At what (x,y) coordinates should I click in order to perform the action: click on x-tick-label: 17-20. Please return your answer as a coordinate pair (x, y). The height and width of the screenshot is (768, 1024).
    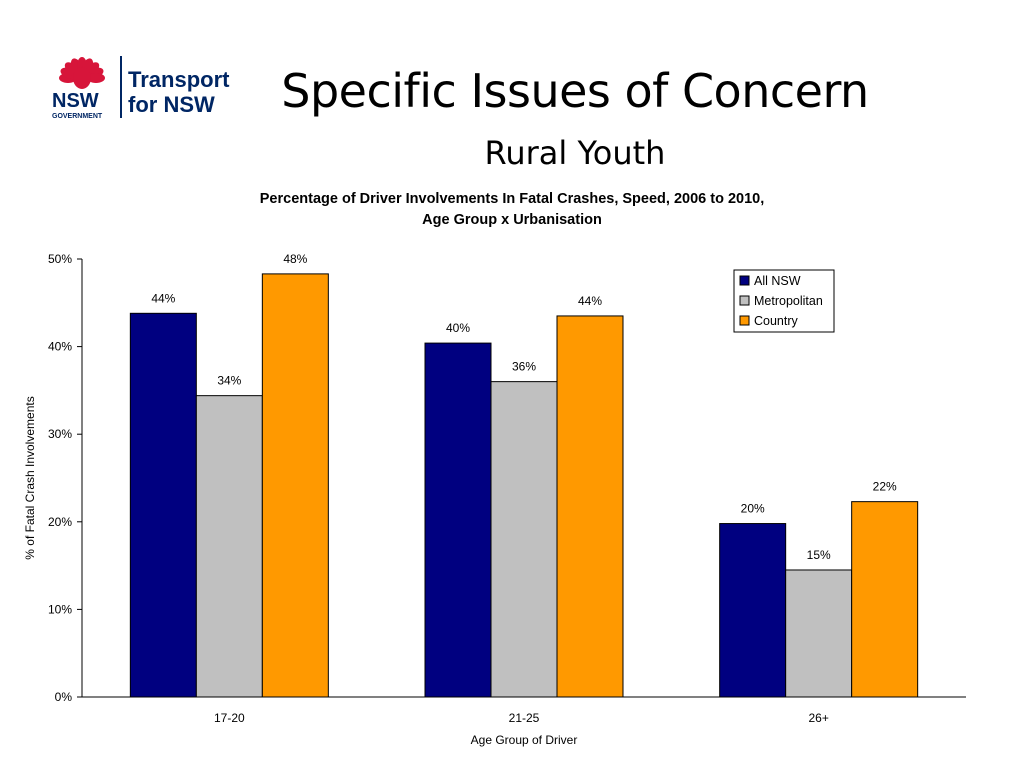
    Looking at the image, I should click on (229, 718).